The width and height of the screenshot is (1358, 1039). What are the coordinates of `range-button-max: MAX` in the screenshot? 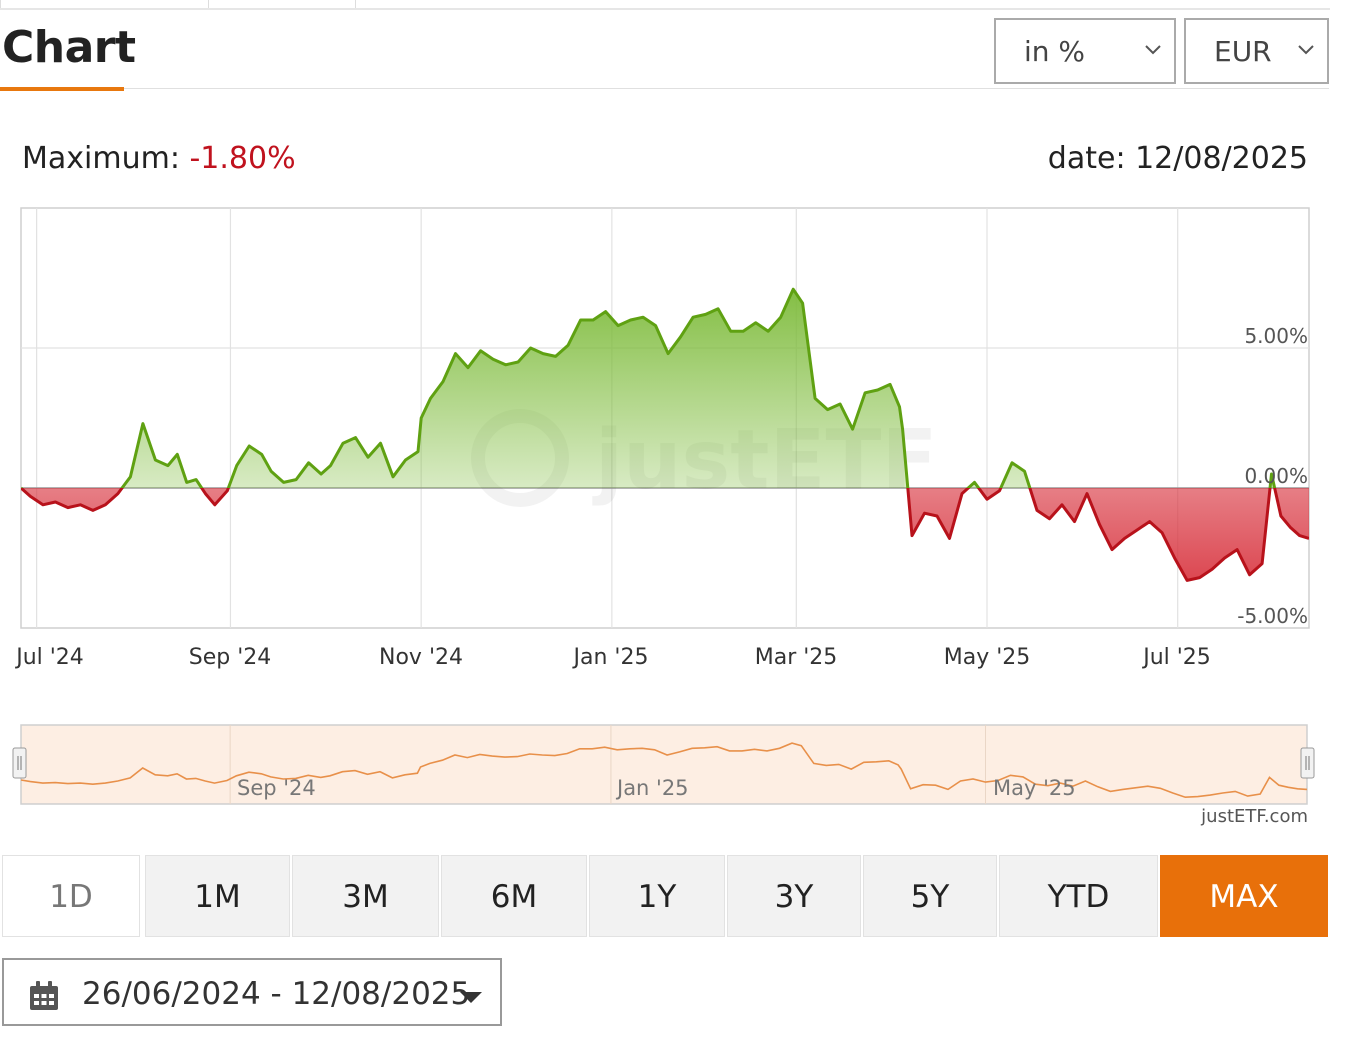 It's located at (1244, 896).